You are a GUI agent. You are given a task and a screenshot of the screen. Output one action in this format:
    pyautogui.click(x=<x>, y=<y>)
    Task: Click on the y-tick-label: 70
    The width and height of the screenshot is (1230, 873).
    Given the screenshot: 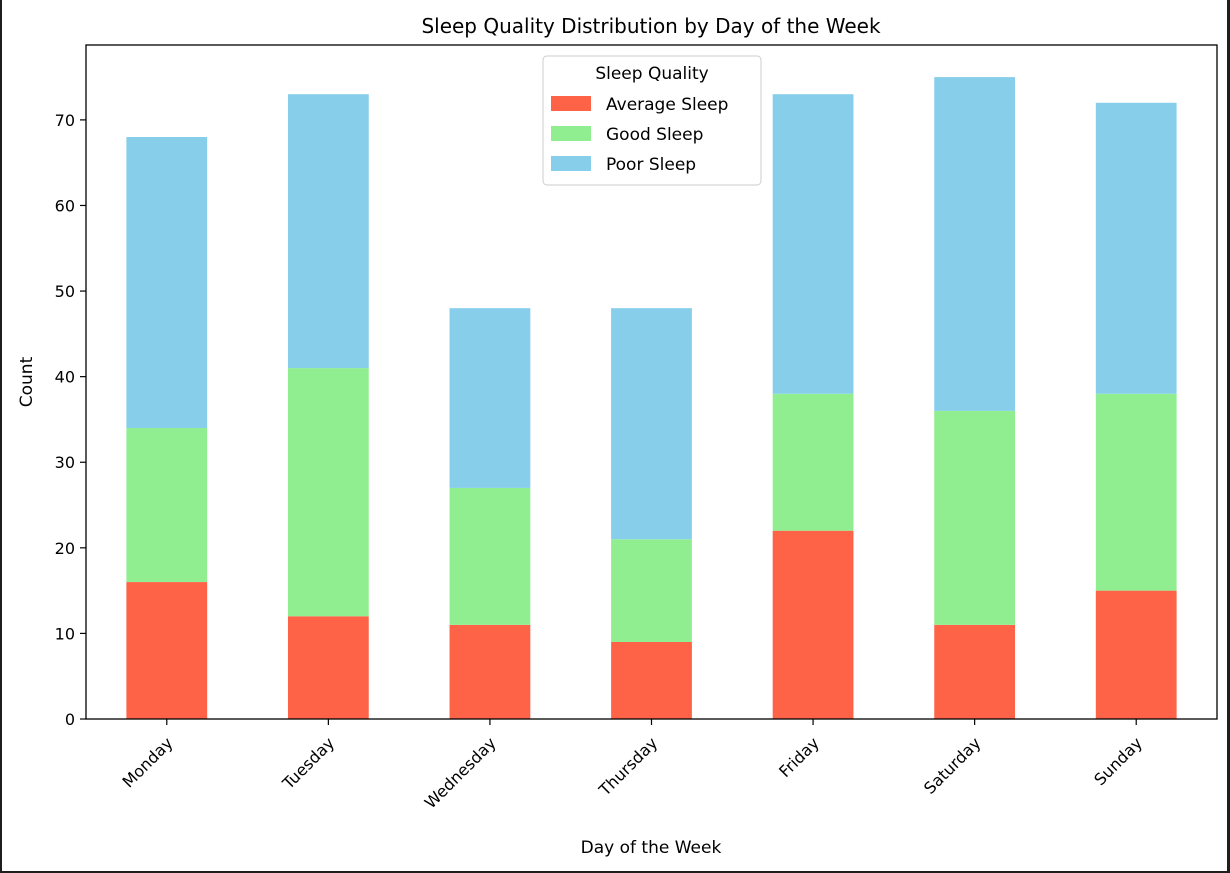 What is the action you would take?
    pyautogui.click(x=65, y=120)
    